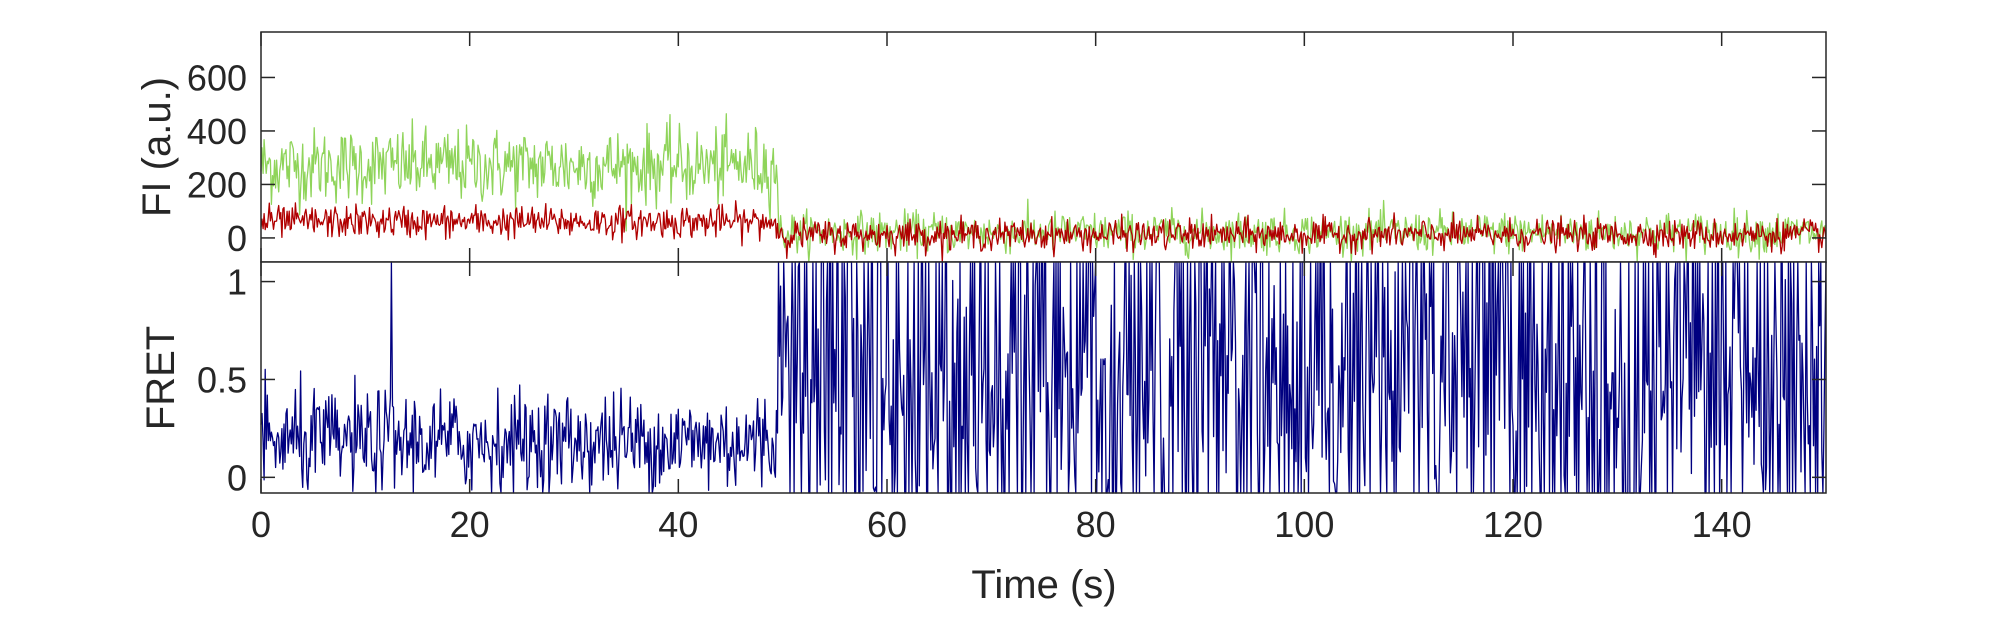 The height and width of the screenshot is (625, 2005). Describe the element at coordinates (261, 524) in the screenshot. I see `fret-xtick-label: 0` at that location.